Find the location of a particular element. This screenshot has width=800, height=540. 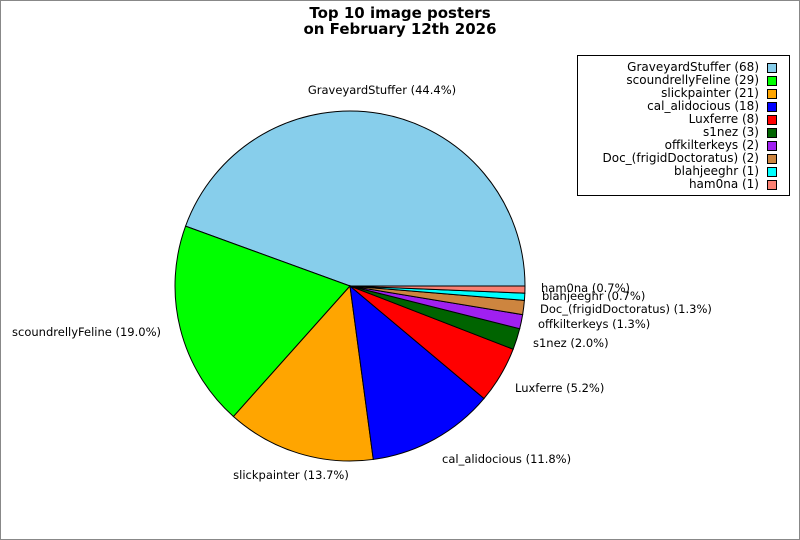

legend-label: cal_alidocious (18) is located at coordinates (703, 106).